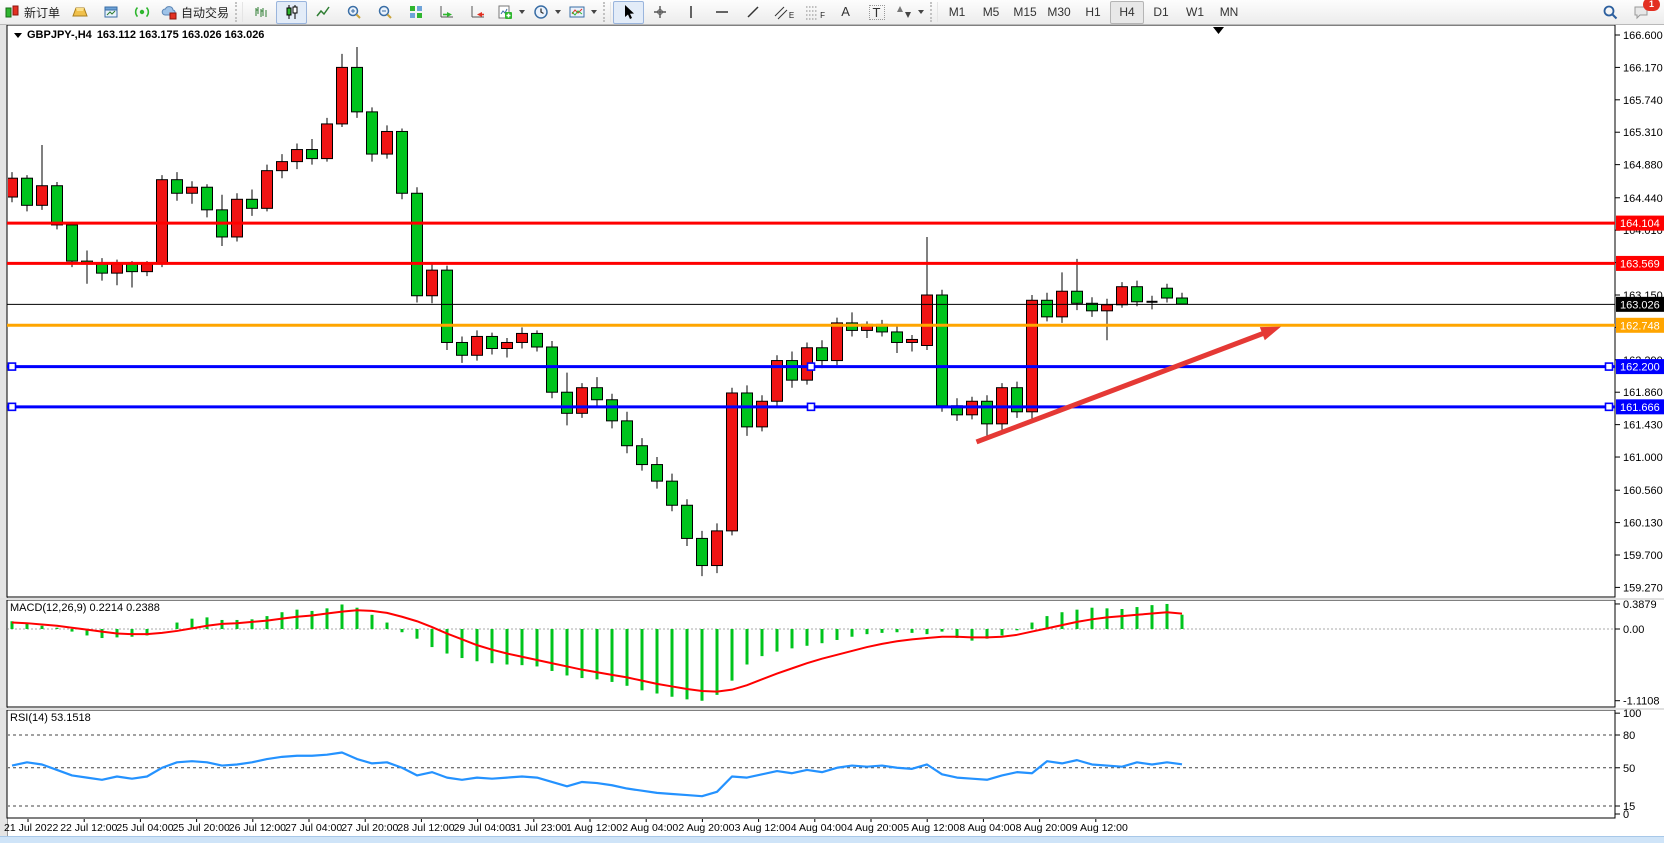 The width and height of the screenshot is (1664, 843). I want to click on channel-sub-label: E, so click(791, 15).